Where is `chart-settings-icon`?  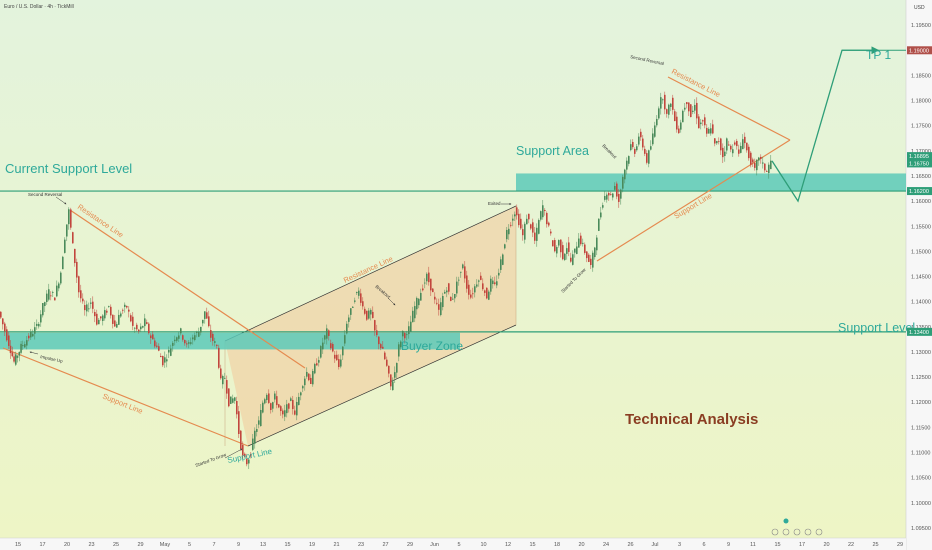 chart-settings-icon is located at coordinates (819, 532).